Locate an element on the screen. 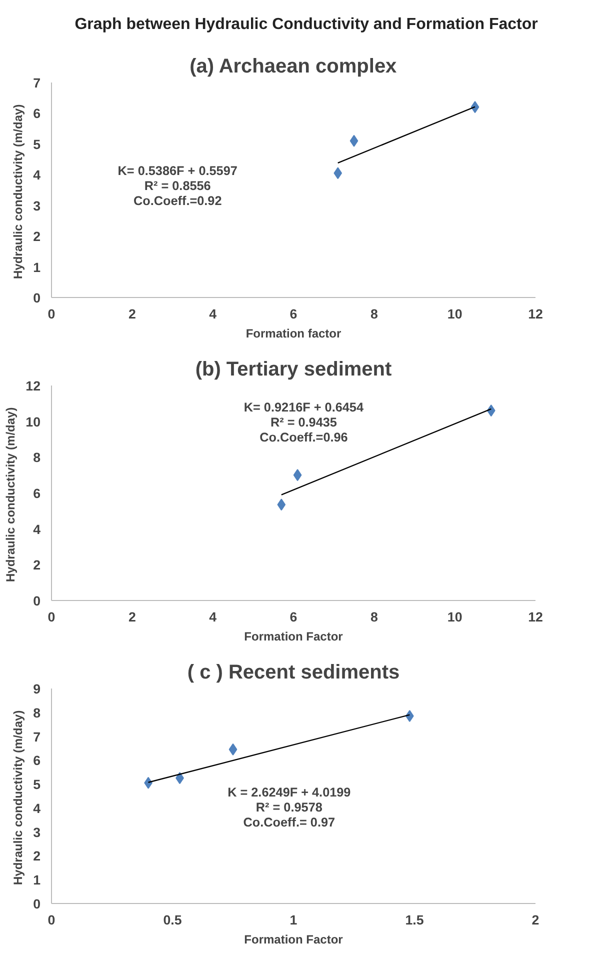 The image size is (602, 961). y-tick-label: 10 is located at coordinates (33, 422).